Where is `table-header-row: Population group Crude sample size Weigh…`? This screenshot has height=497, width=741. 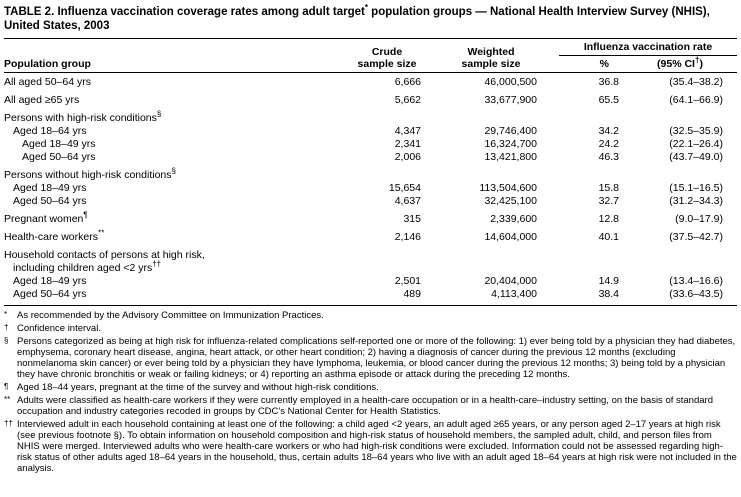 table-header-row: Population group Crude sample size Weigh… is located at coordinates (370, 55).